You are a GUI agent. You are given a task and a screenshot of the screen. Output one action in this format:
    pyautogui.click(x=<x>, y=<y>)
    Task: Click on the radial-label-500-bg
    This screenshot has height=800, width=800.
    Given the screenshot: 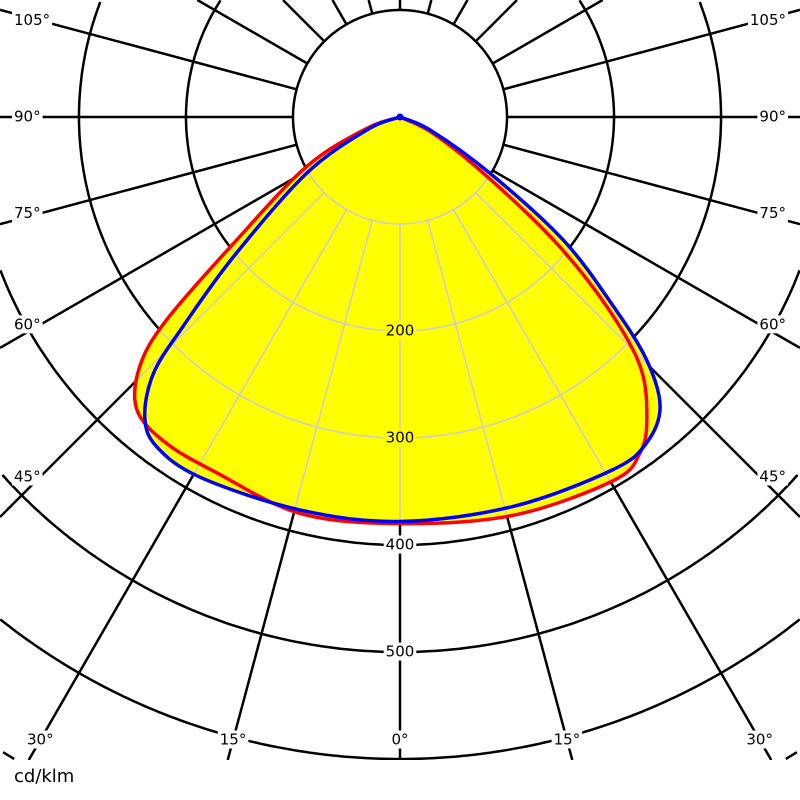 What is the action you would take?
    pyautogui.click(x=400, y=651)
    